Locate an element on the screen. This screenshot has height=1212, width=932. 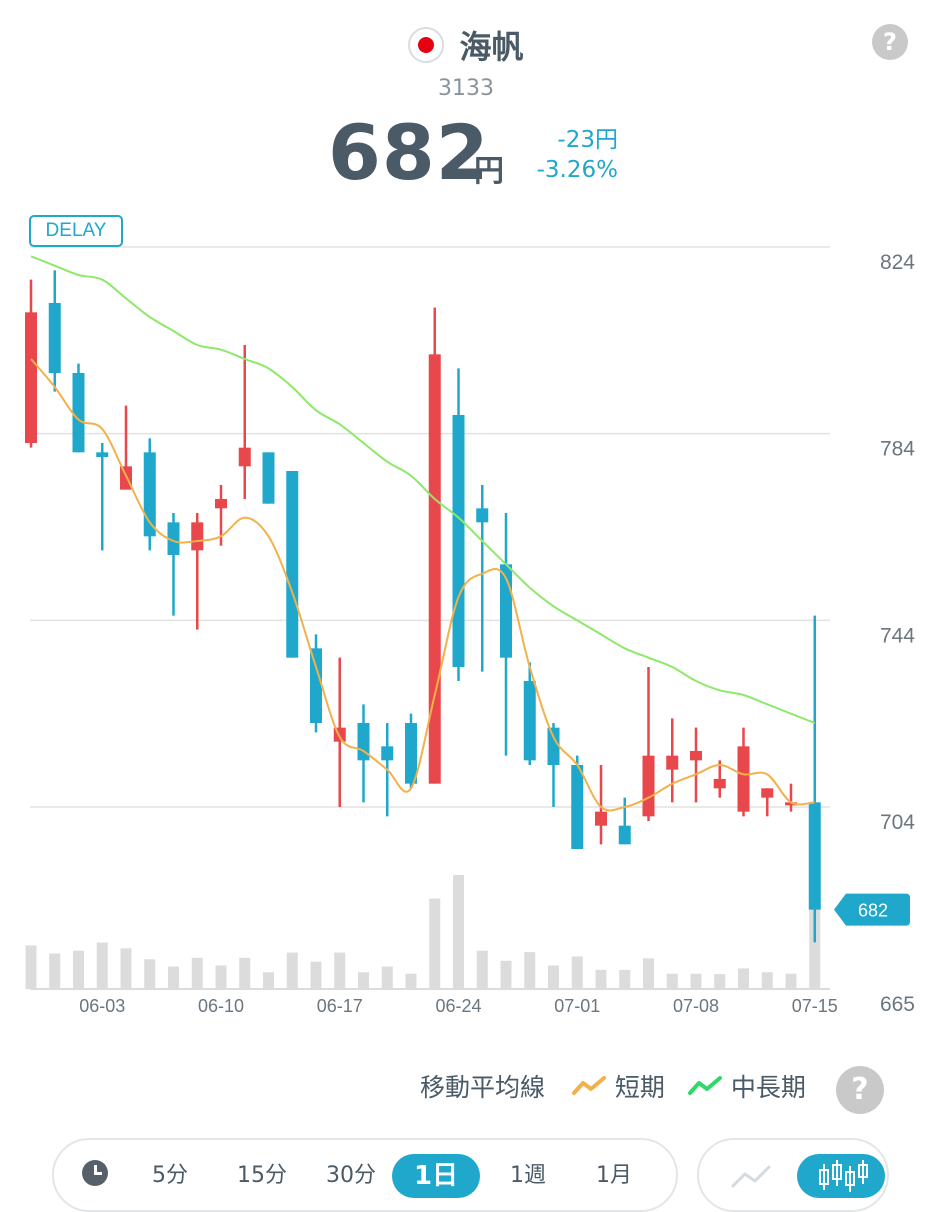
delay-badge: DELAY is located at coordinates (76, 231).